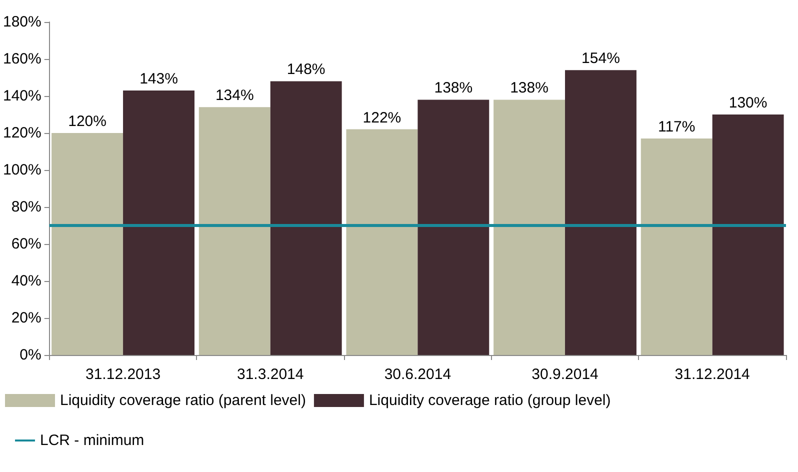 The width and height of the screenshot is (798, 472). Describe the element at coordinates (306, 69) in the screenshot. I see `data-label: 148%` at that location.